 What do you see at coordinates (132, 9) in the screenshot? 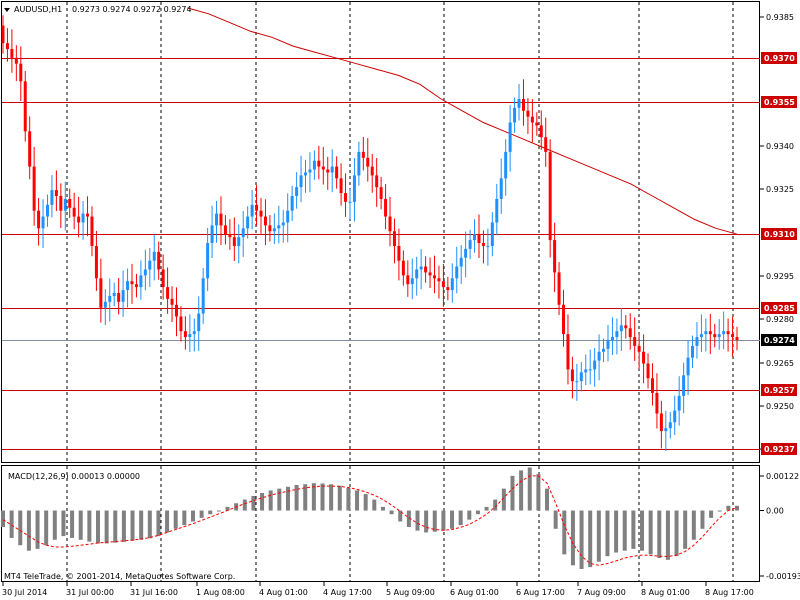
I see `ohlc-values: 0.9273 0.9274 0.9272 0.9274` at bounding box center [132, 9].